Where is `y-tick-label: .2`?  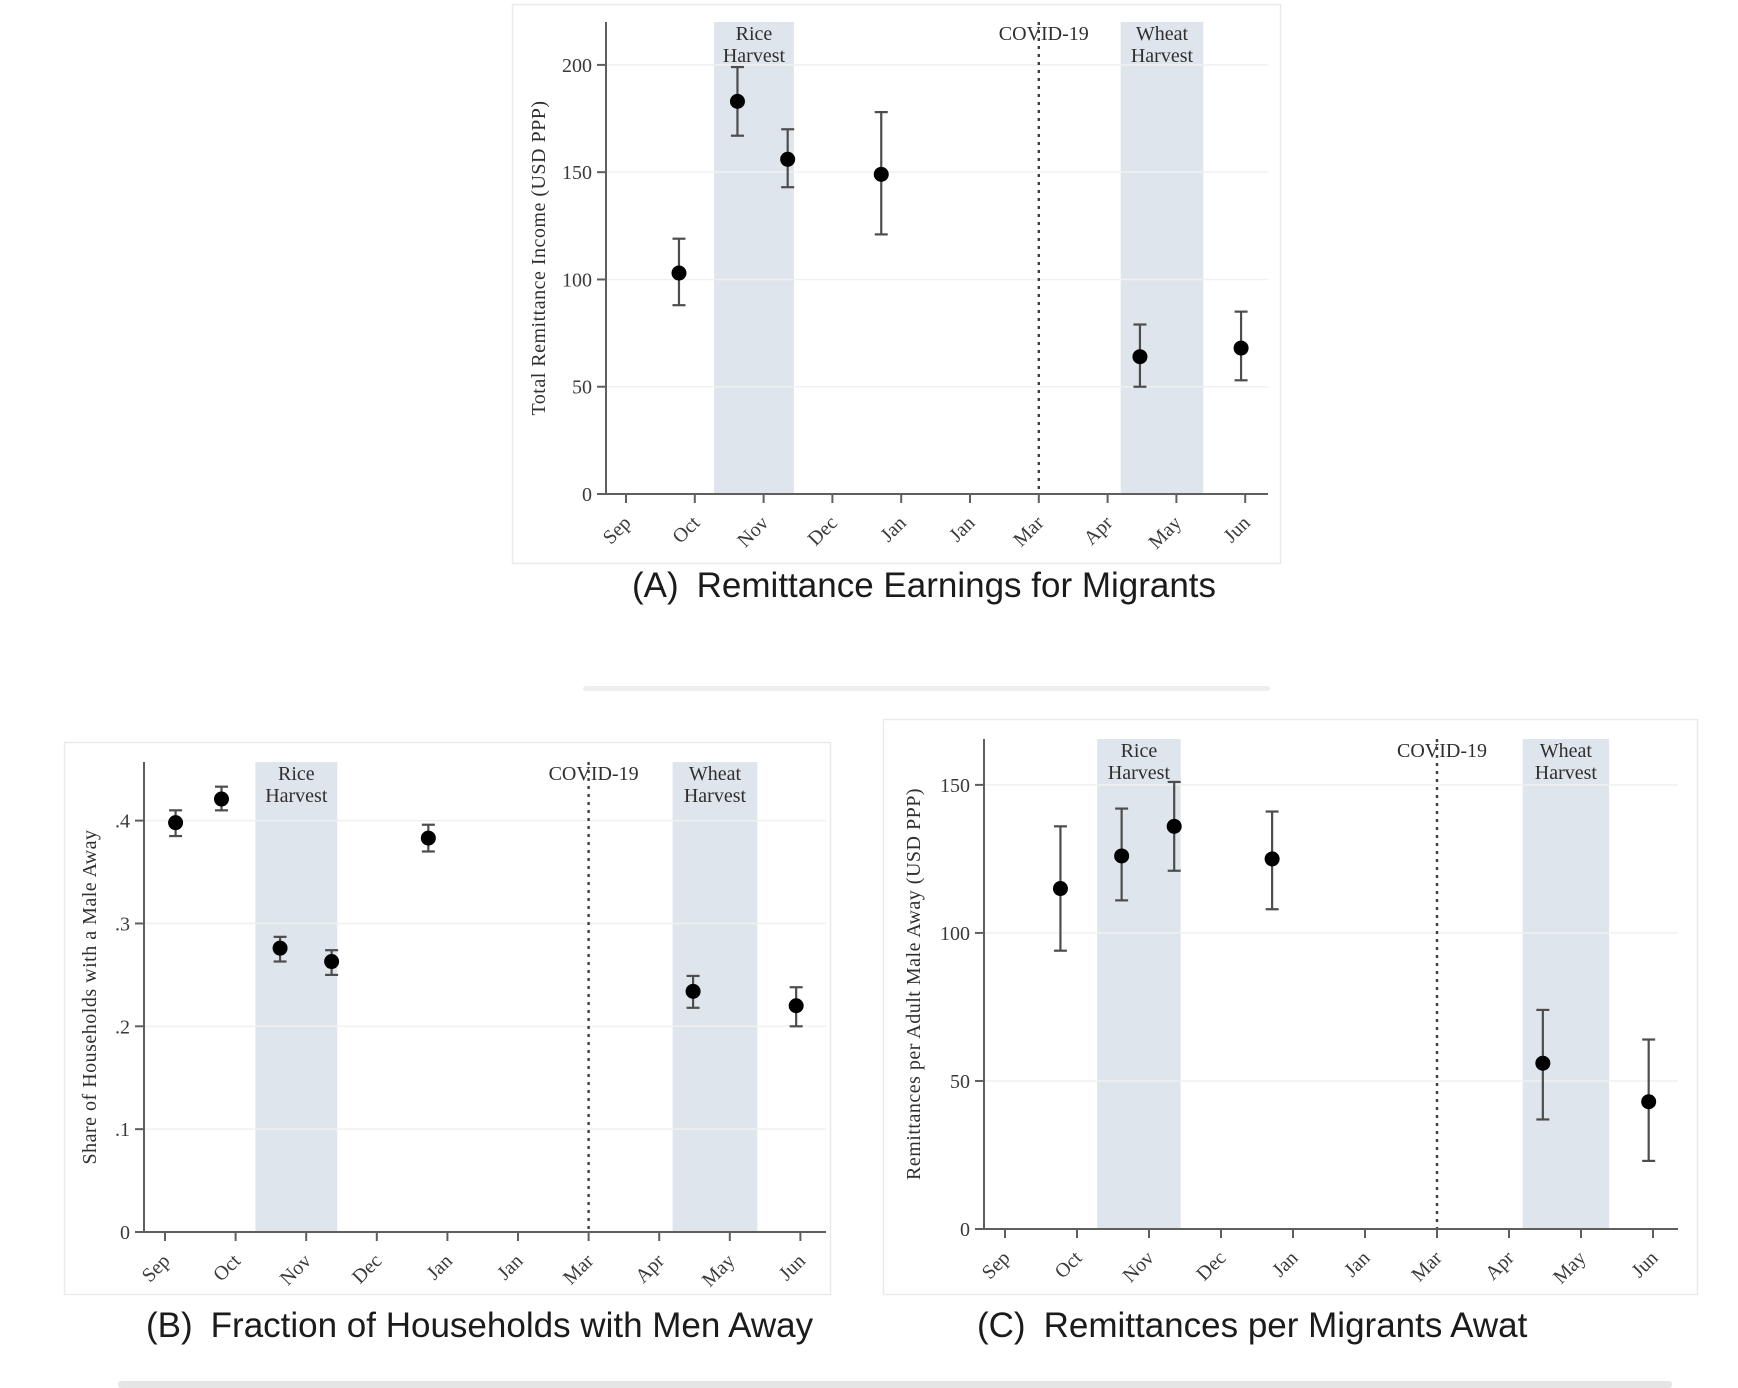
y-tick-label: .2 is located at coordinates (122, 1027).